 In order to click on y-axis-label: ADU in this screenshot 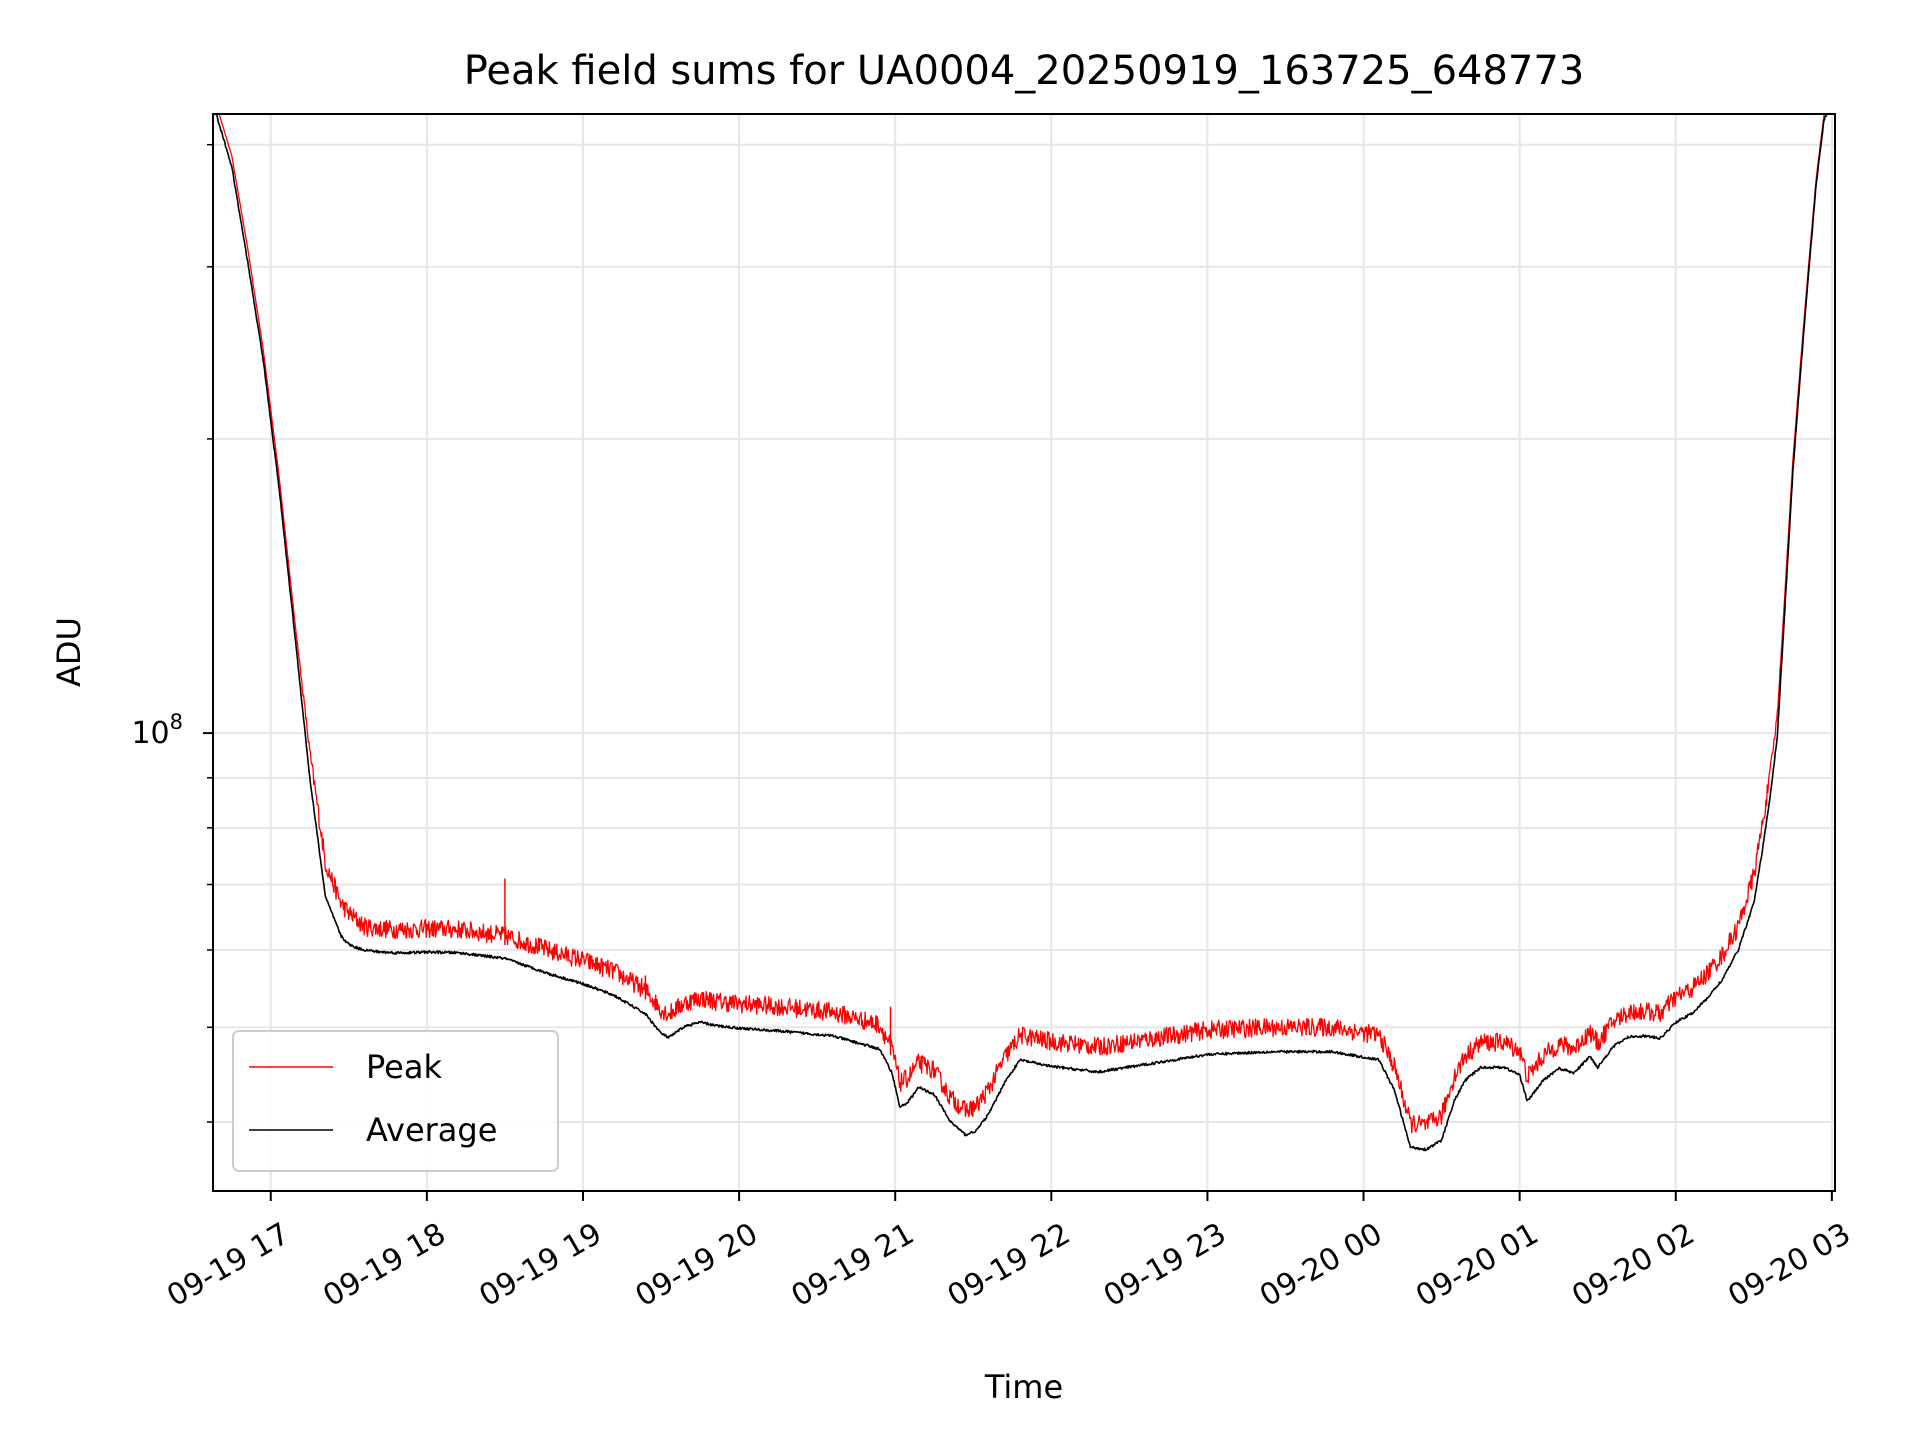, I will do `click(69, 652)`.